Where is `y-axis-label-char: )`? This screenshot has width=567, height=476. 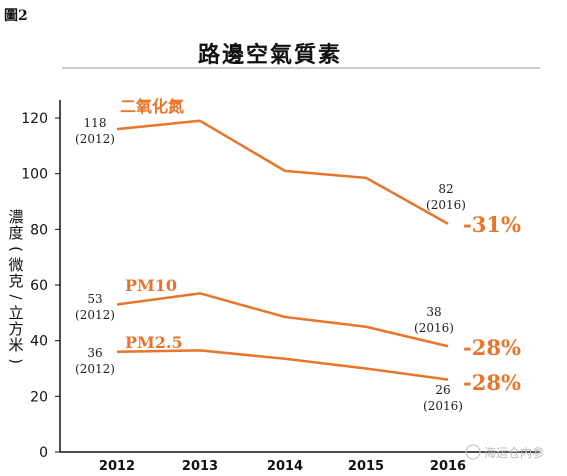
y-axis-label-char: ) is located at coordinates (16, 361).